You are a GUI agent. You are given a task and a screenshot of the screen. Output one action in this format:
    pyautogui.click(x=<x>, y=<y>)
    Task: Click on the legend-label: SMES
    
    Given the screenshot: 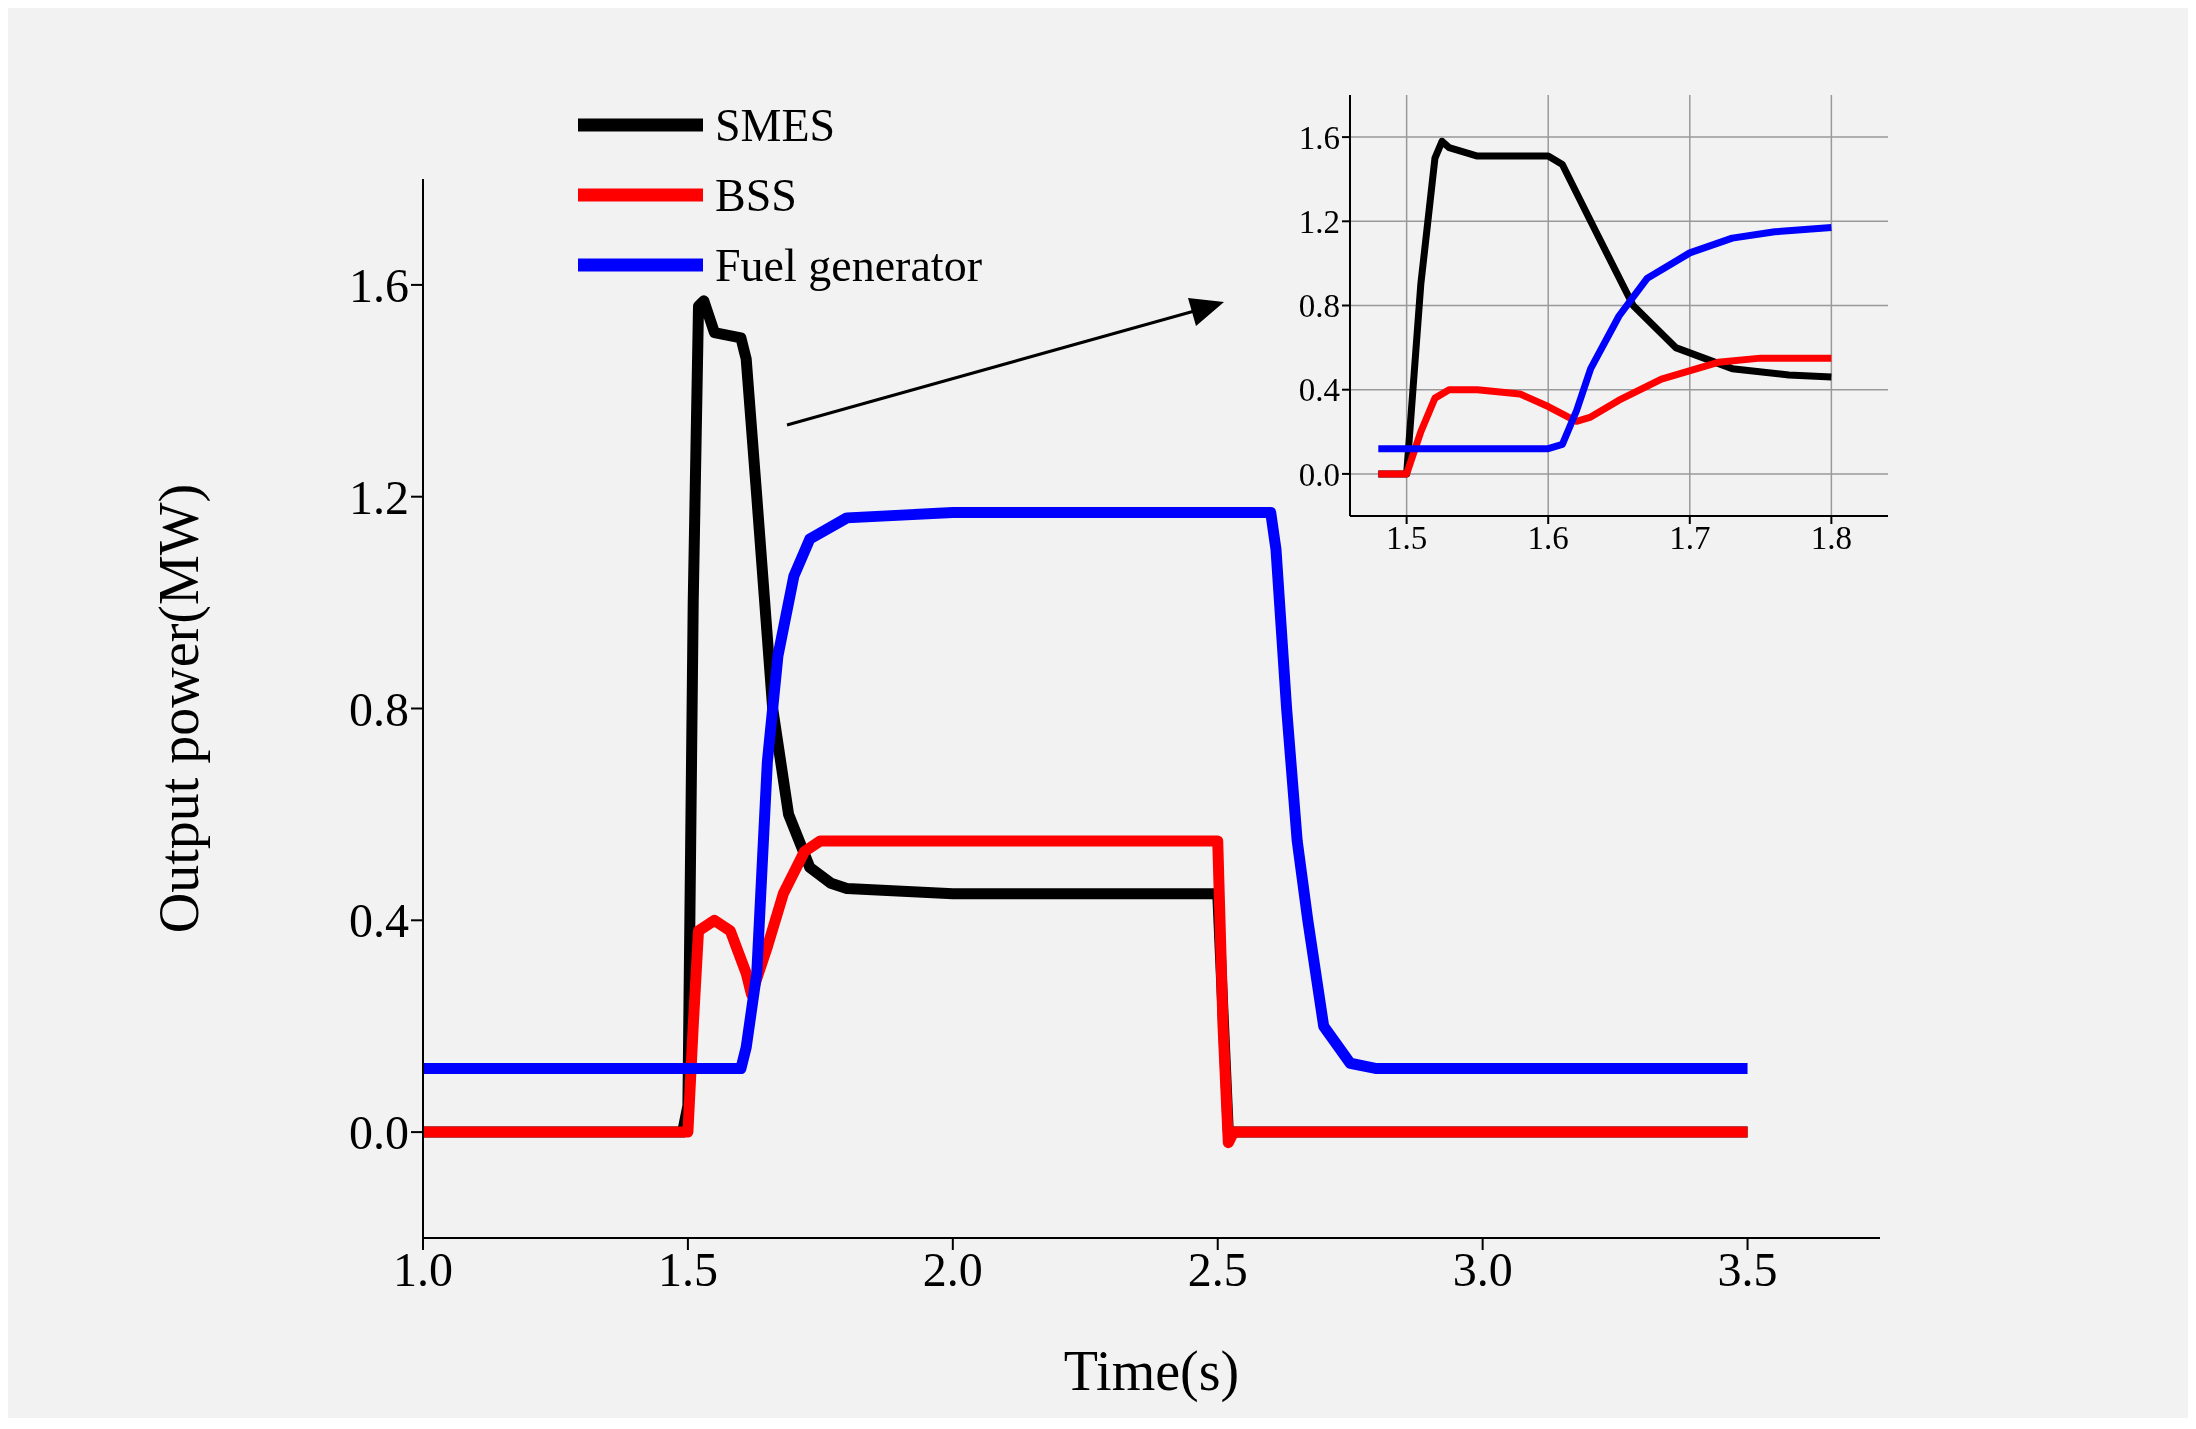 What is the action you would take?
    pyautogui.click(x=775, y=125)
    